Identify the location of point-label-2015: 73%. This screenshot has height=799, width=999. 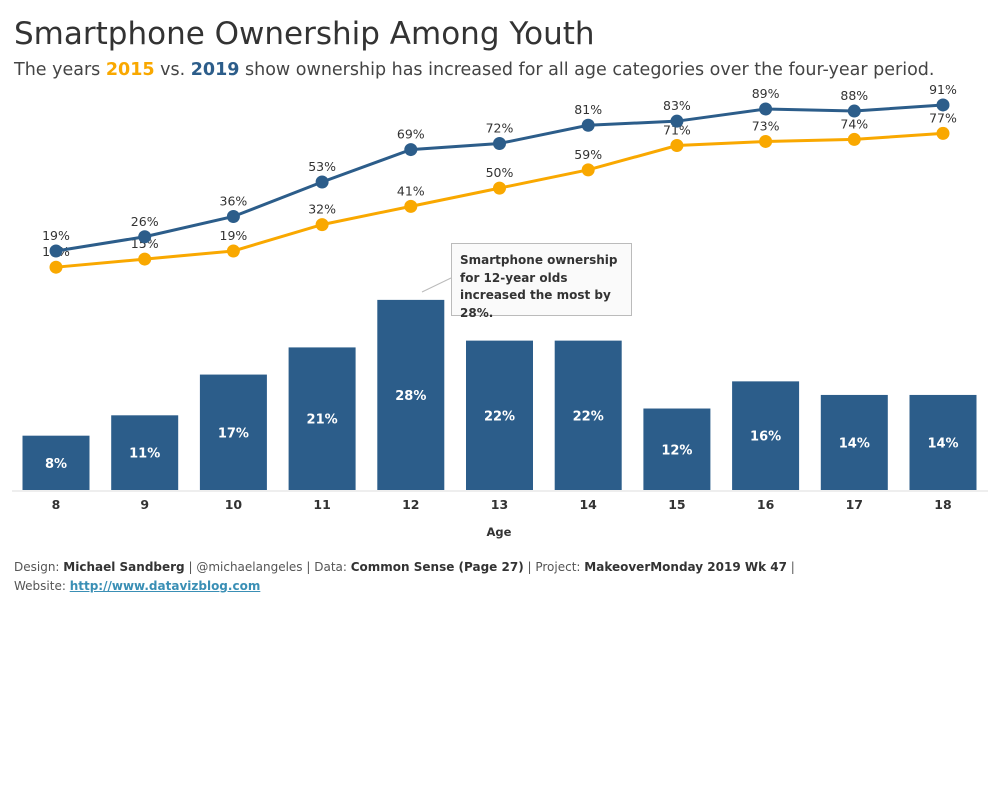
(766, 125).